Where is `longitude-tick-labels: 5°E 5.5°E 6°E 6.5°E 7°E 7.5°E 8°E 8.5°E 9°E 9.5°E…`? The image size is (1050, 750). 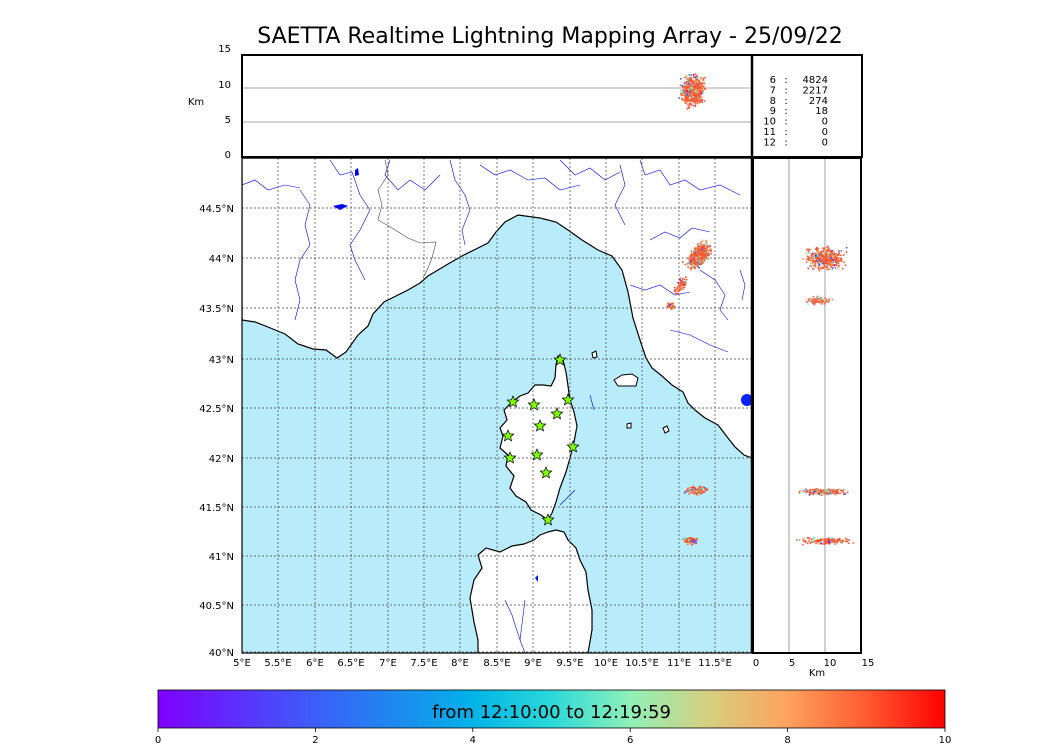
longitude-tick-labels: 5°E 5.5°E 6°E 6.5°E 7°E 7.5°E 8°E 8.5°E 9°E 9.5°E… is located at coordinates (482, 663).